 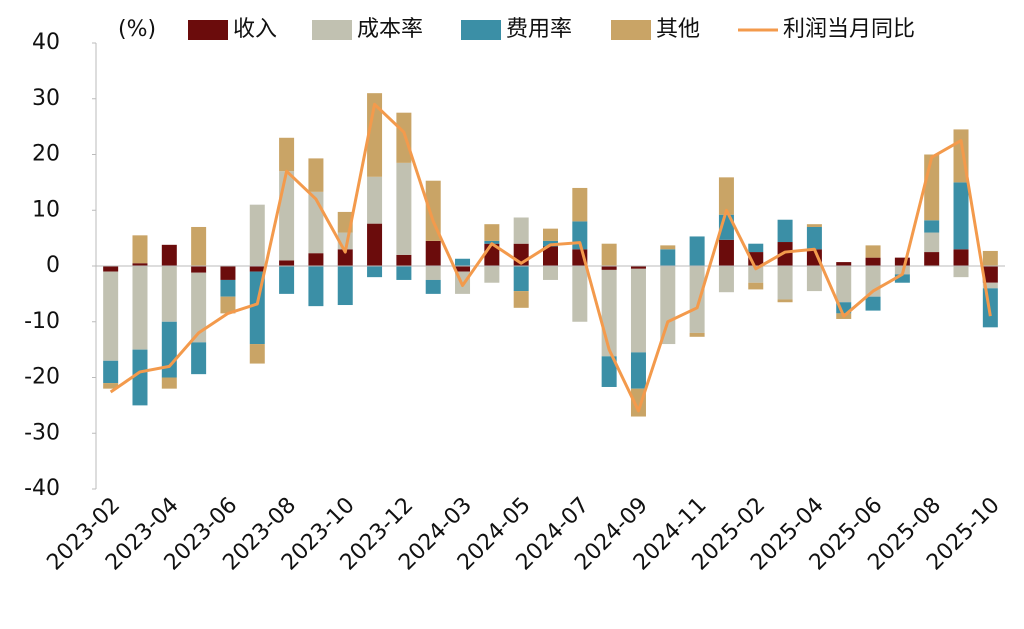 What do you see at coordinates (53, 265) in the screenshot?
I see `y-tick-label: 0` at bounding box center [53, 265].